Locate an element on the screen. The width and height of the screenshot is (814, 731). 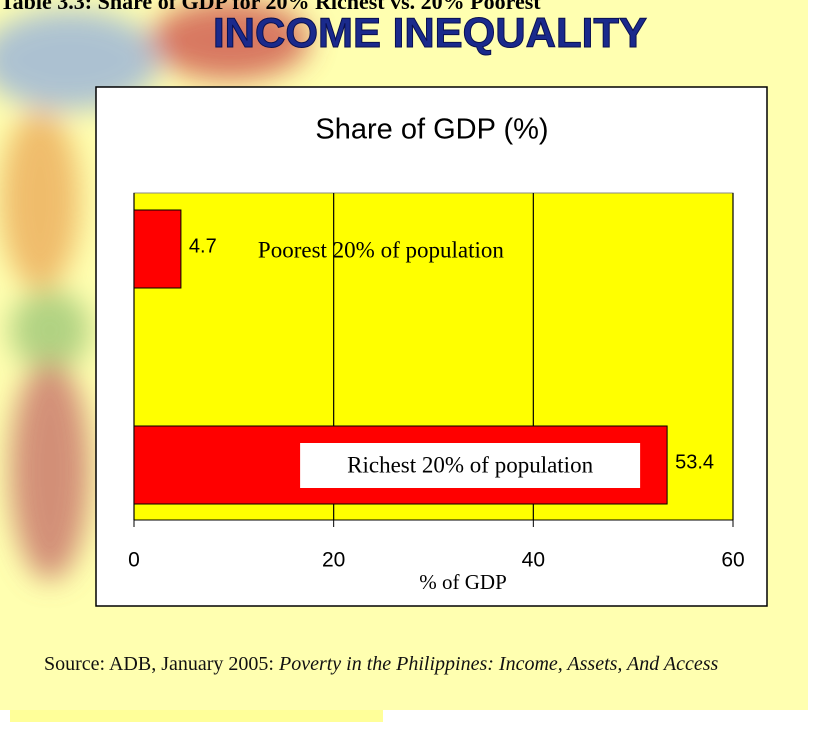
value-label: 53.4 is located at coordinates (694, 462).